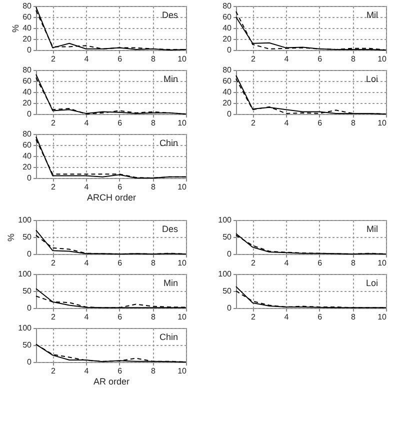 The image size is (406, 447). Describe the element at coordinates (111, 197) in the screenshot. I see `x-axis-title: ARCH order` at that location.